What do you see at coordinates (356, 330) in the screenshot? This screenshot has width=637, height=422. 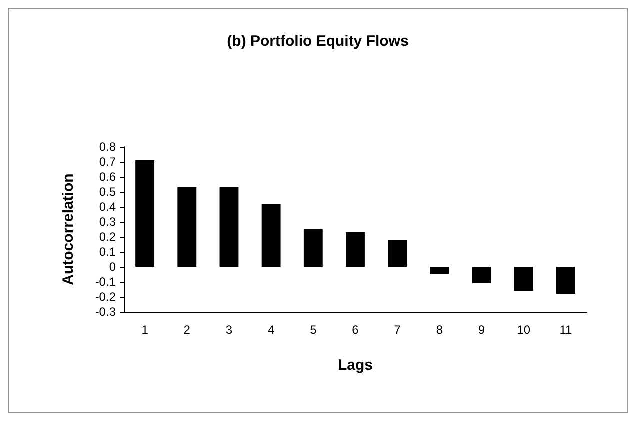 I see `x-tick-label: 6` at bounding box center [356, 330].